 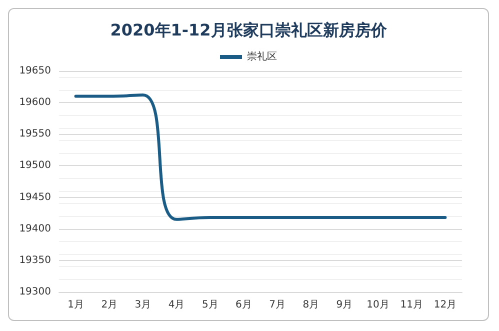 I want to click on x-tick-label: 5月, so click(x=210, y=305).